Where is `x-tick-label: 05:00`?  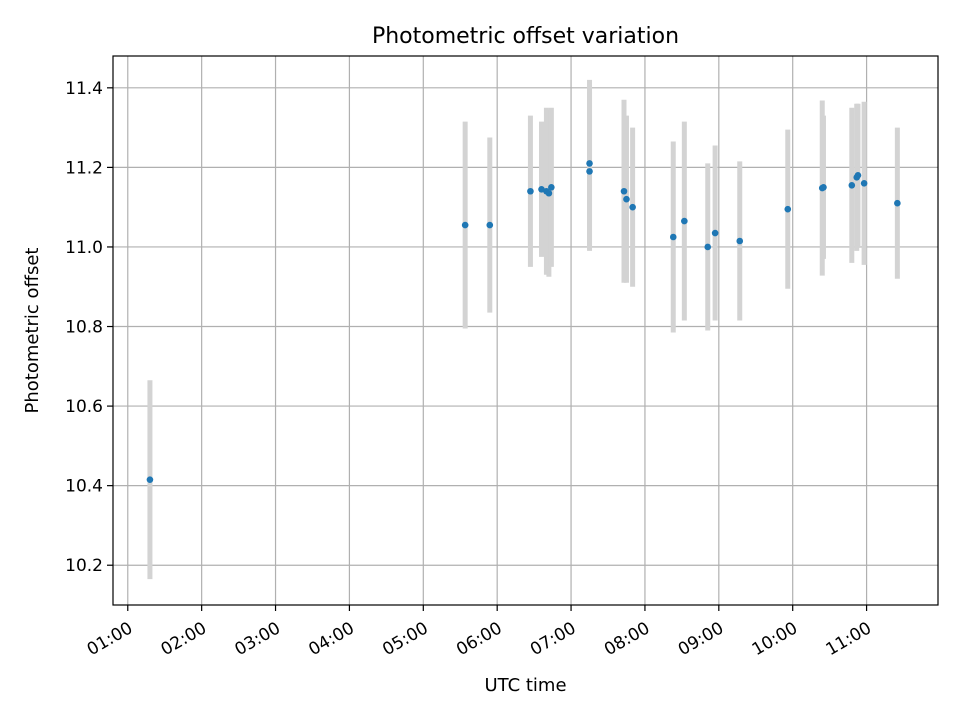
x-tick-label: 05:00 is located at coordinates (405, 639).